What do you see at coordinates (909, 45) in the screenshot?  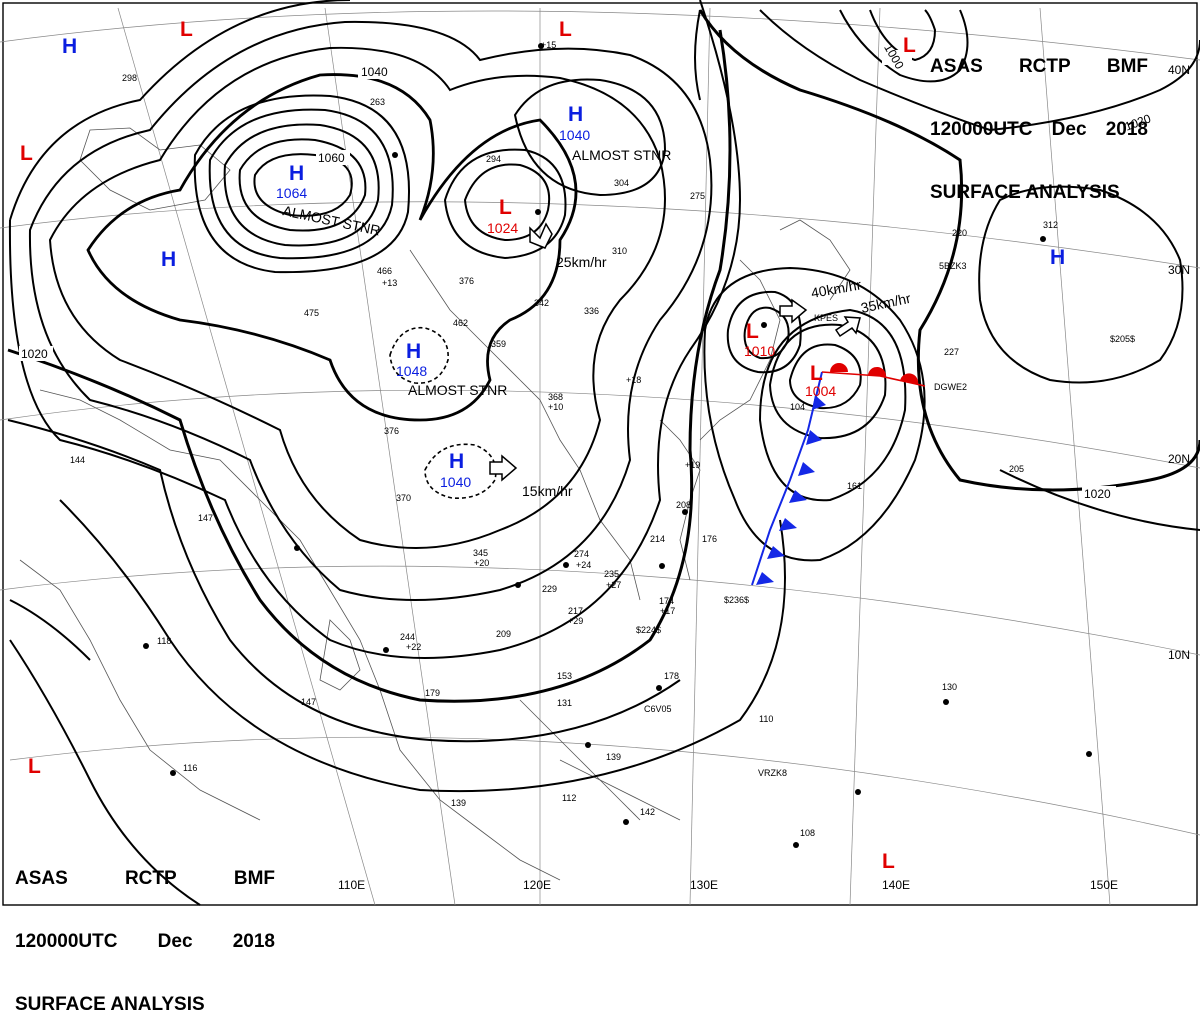 I see `low-center-ne: L` at bounding box center [909, 45].